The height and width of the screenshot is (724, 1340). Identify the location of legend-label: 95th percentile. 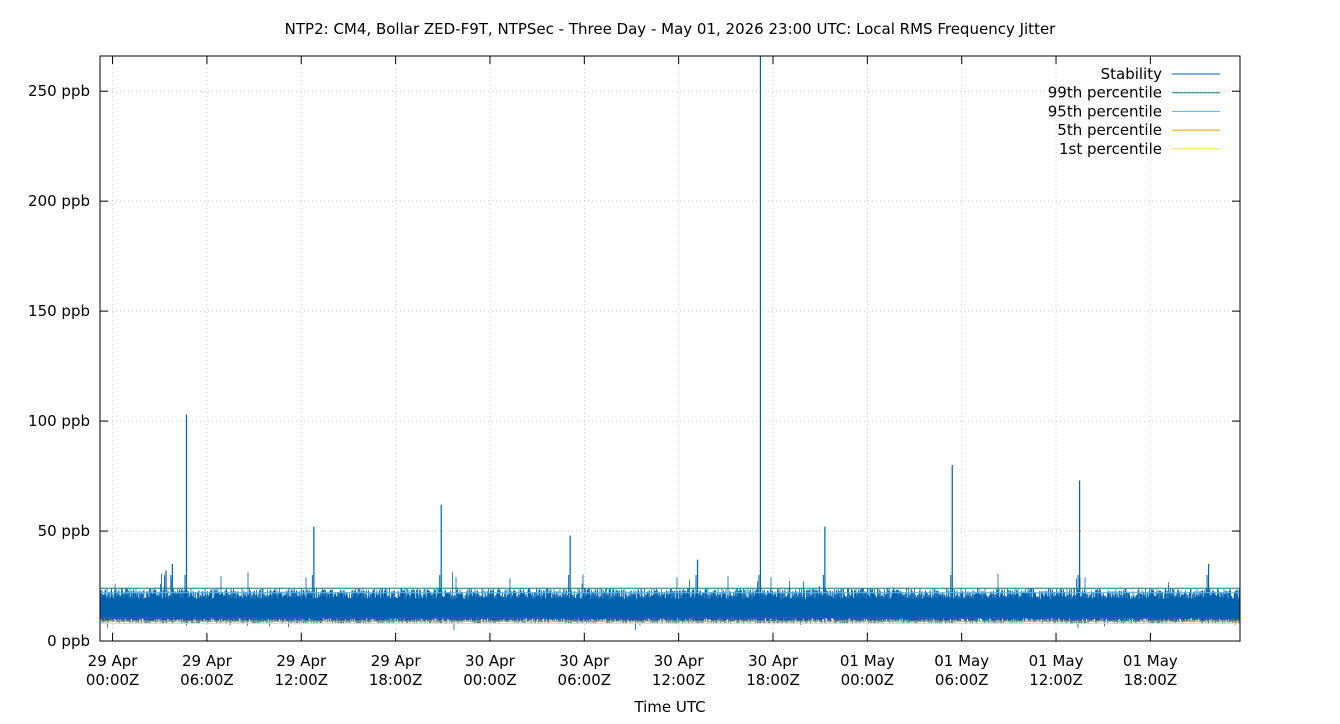
(1105, 111).